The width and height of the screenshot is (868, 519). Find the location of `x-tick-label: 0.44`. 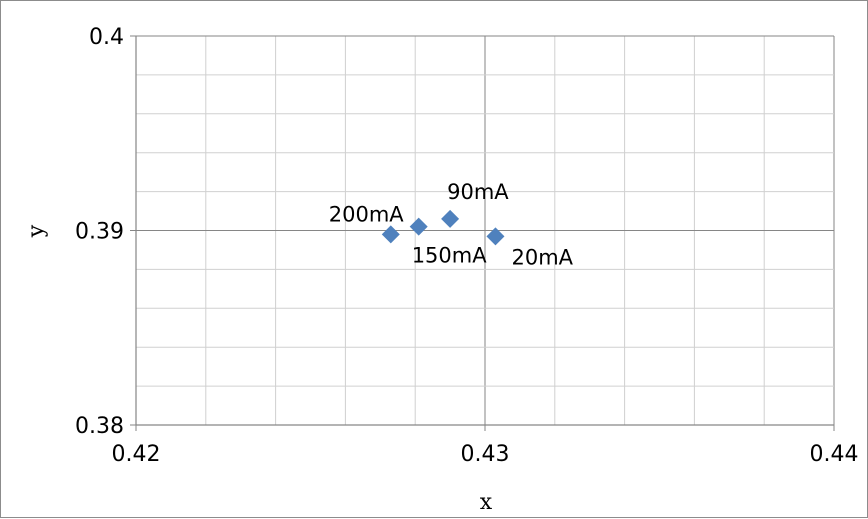

x-tick-label: 0.44 is located at coordinates (834, 454).